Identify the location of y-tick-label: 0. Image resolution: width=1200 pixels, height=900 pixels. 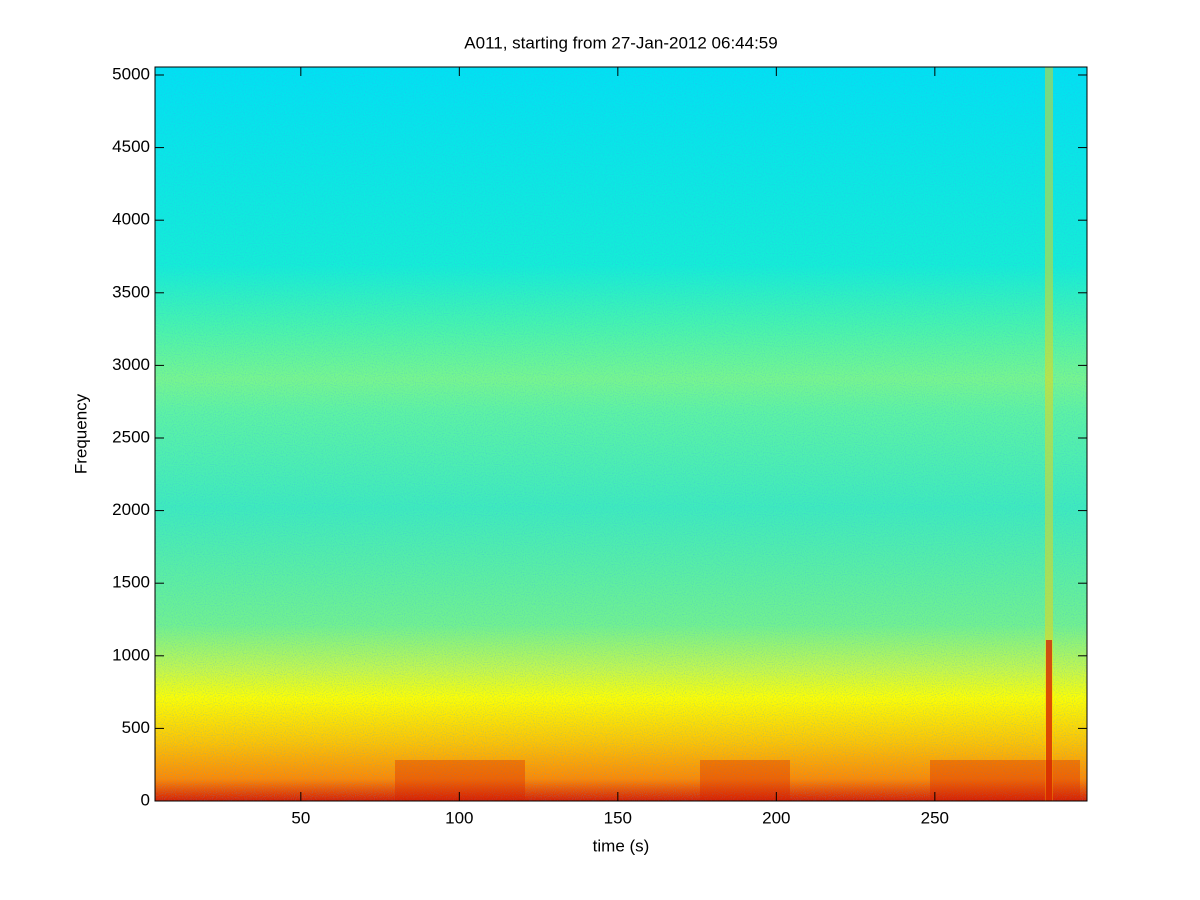
(145, 799).